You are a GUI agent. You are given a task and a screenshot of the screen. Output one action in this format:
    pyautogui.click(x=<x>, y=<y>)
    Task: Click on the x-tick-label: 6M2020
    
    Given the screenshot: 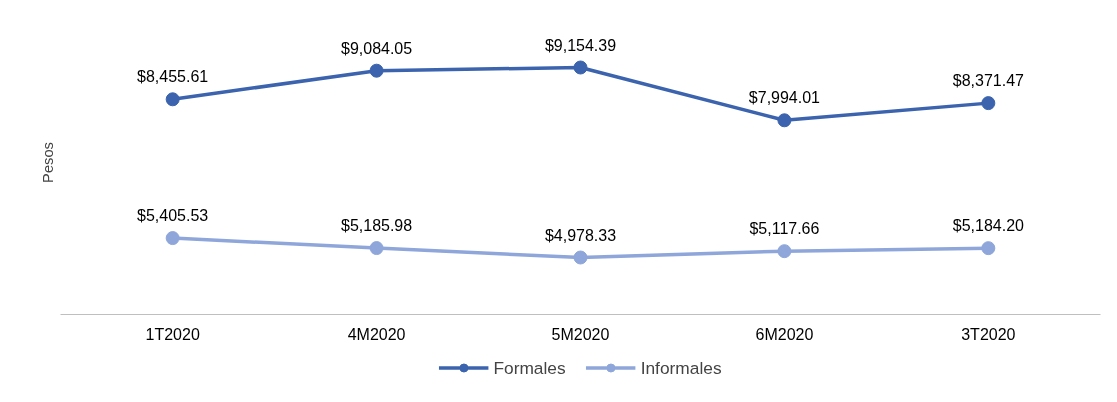 What is the action you would take?
    pyautogui.click(x=784, y=334)
    